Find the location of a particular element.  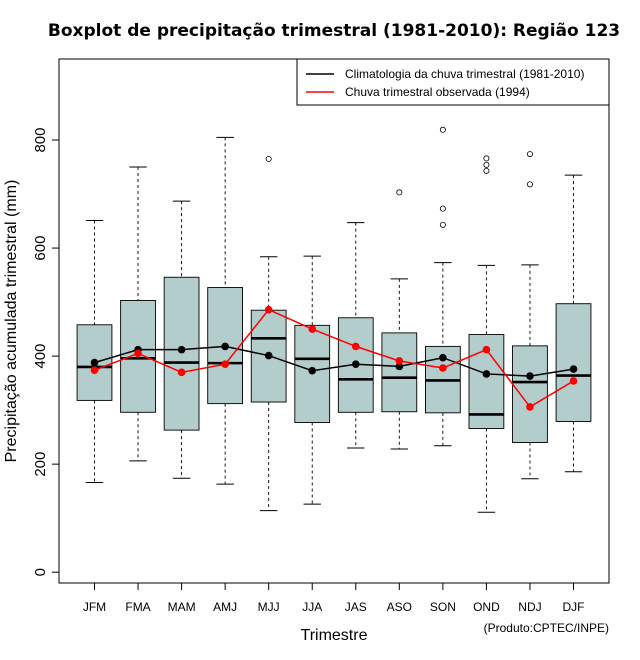

box-FMA is located at coordinates (138, 314).